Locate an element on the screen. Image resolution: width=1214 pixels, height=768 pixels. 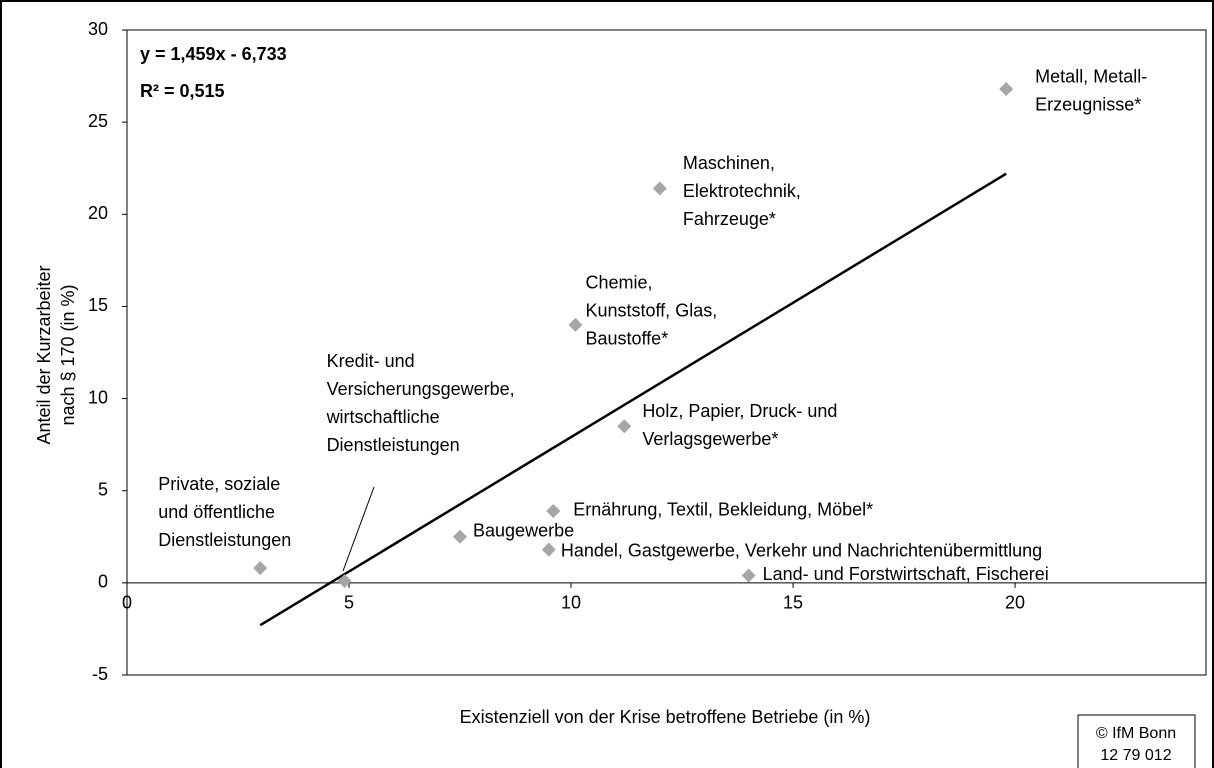
x-tick-label: 20 is located at coordinates (1015, 603).